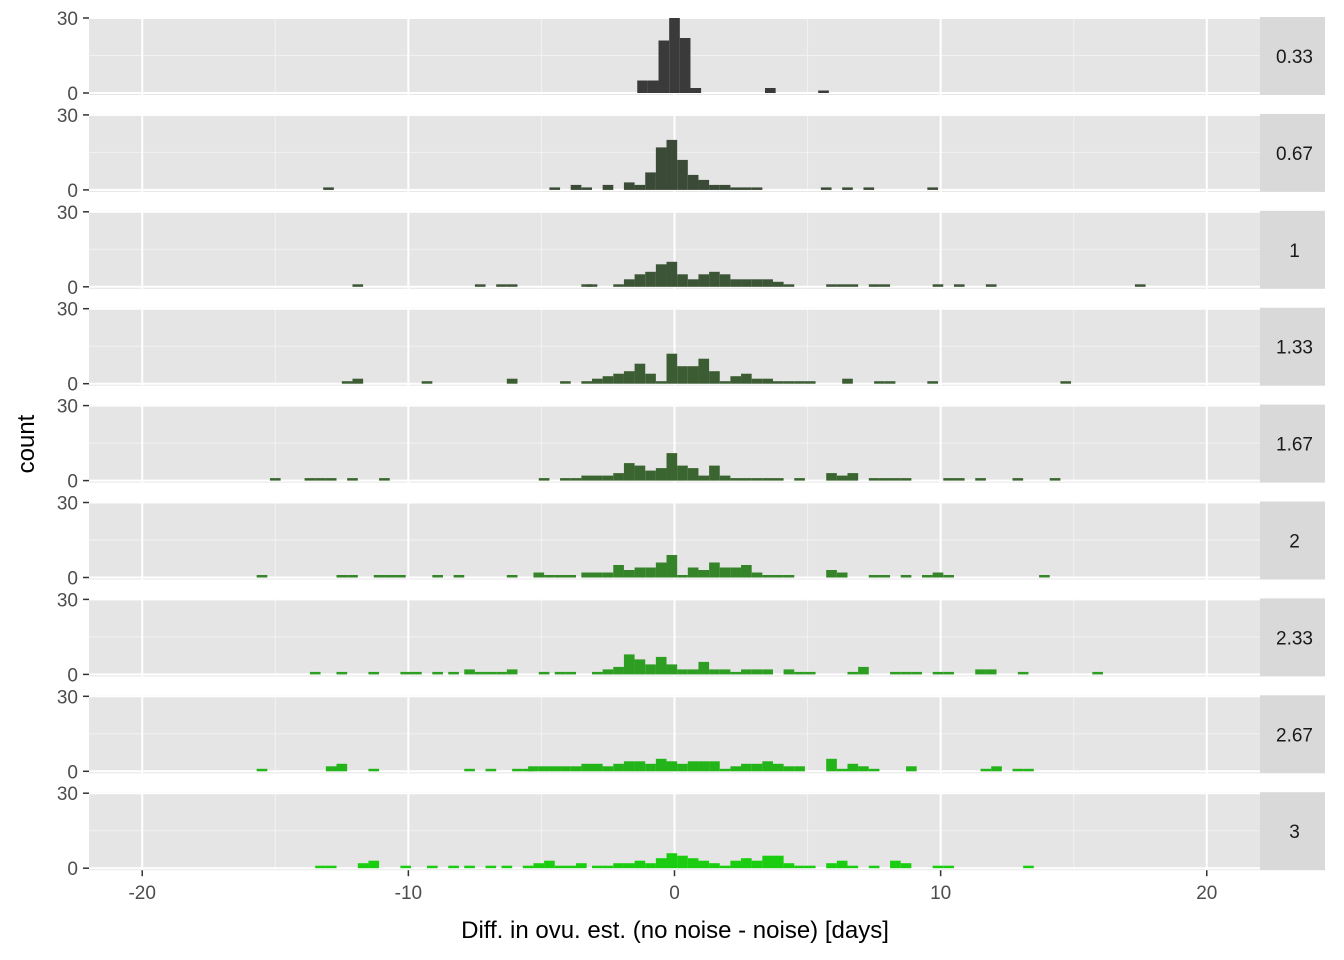  I want to click on facet-strip-label: 1.33, so click(1294, 348).